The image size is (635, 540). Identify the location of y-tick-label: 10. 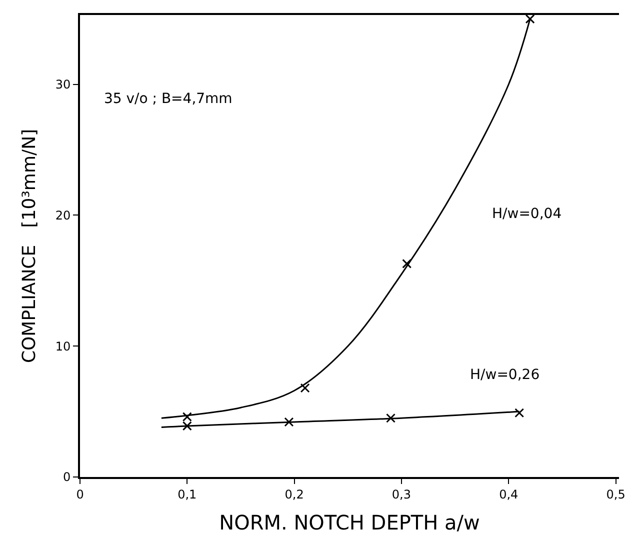
(63, 346).